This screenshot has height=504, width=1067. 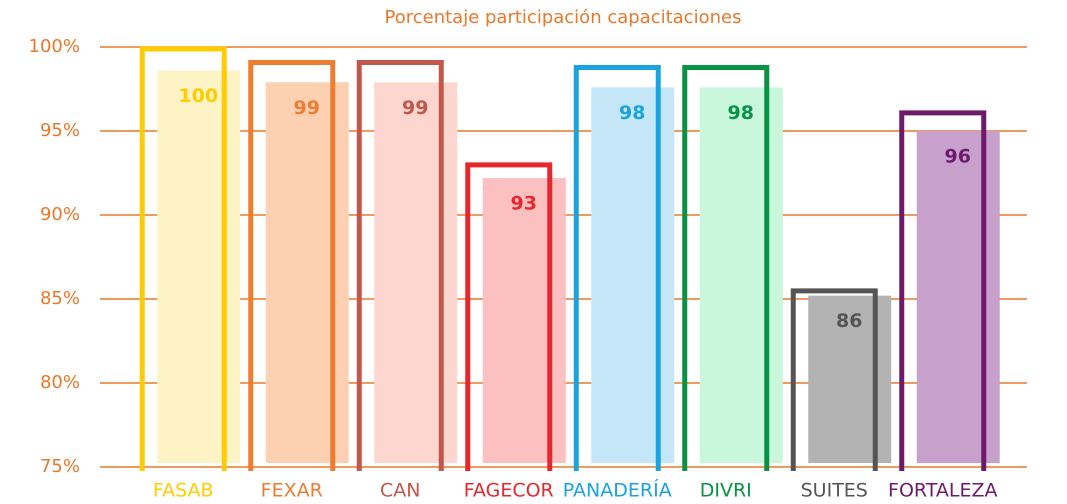 What do you see at coordinates (958, 157) in the screenshot?
I see `data-label: 96` at bounding box center [958, 157].